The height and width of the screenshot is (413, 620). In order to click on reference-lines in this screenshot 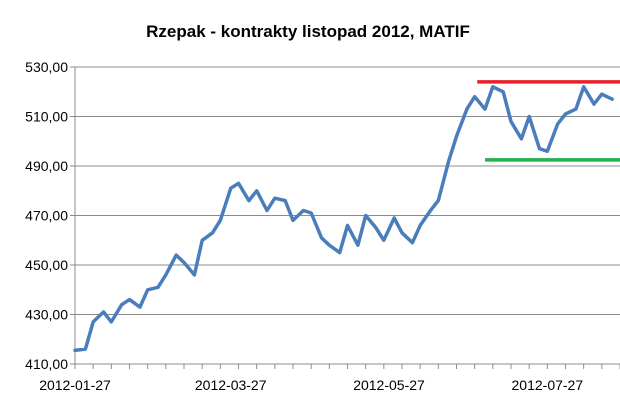, I will do `click(548, 121)`.